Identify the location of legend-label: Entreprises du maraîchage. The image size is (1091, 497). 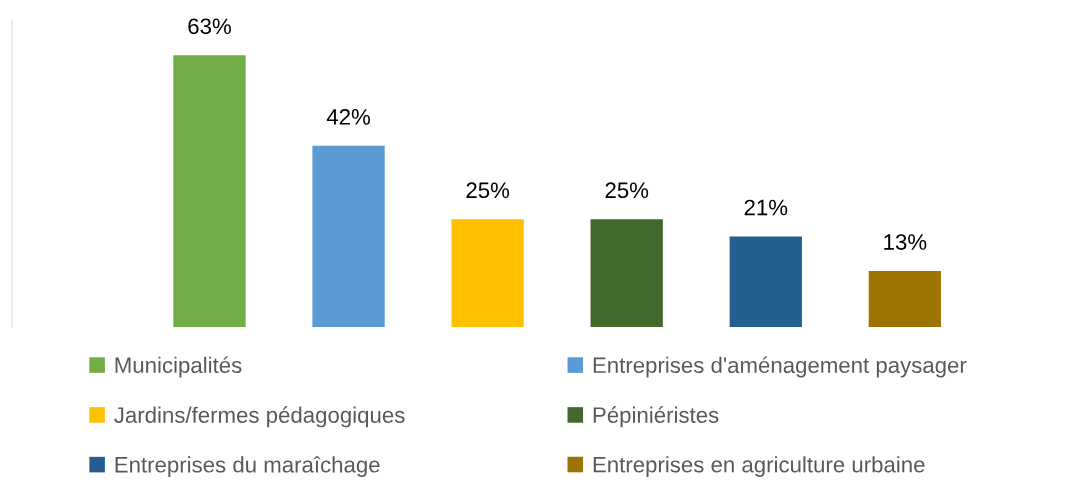
(247, 466).